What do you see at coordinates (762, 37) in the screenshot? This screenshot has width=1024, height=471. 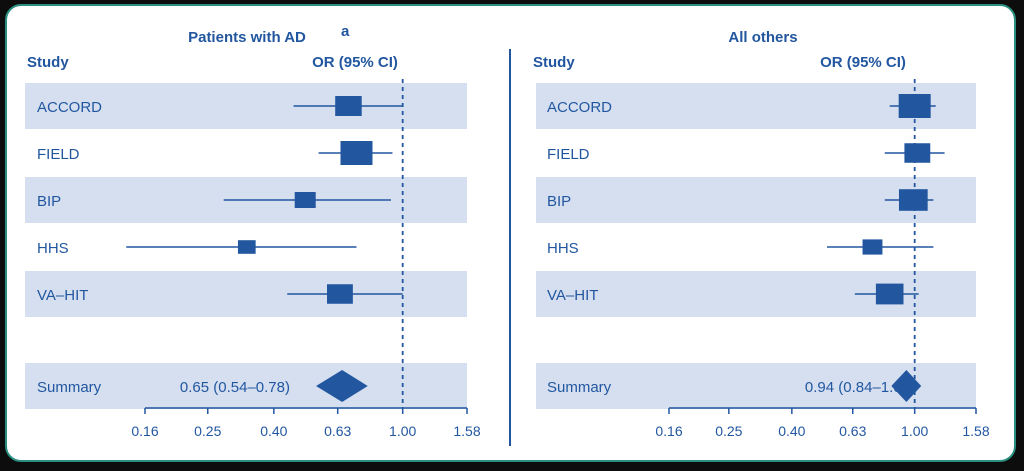 I see `panel-title: All others` at bounding box center [762, 37].